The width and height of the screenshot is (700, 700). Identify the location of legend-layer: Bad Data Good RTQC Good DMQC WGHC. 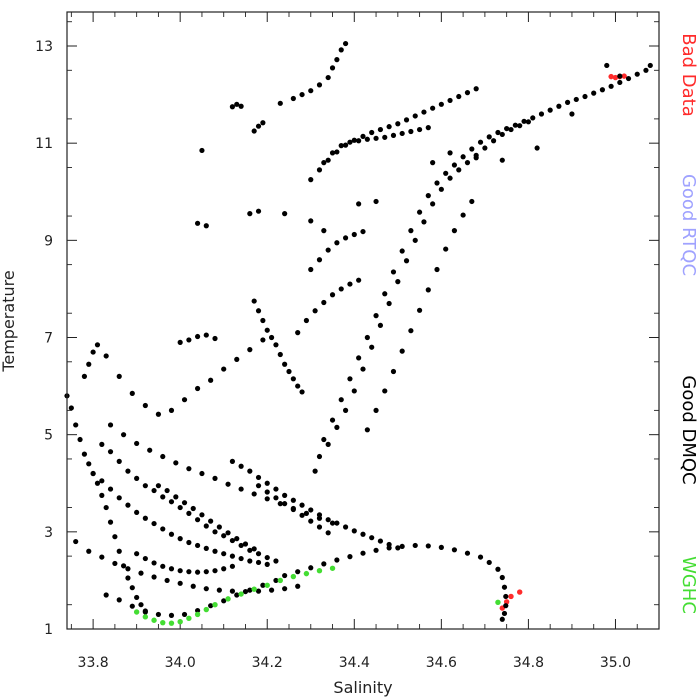
(688, 323).